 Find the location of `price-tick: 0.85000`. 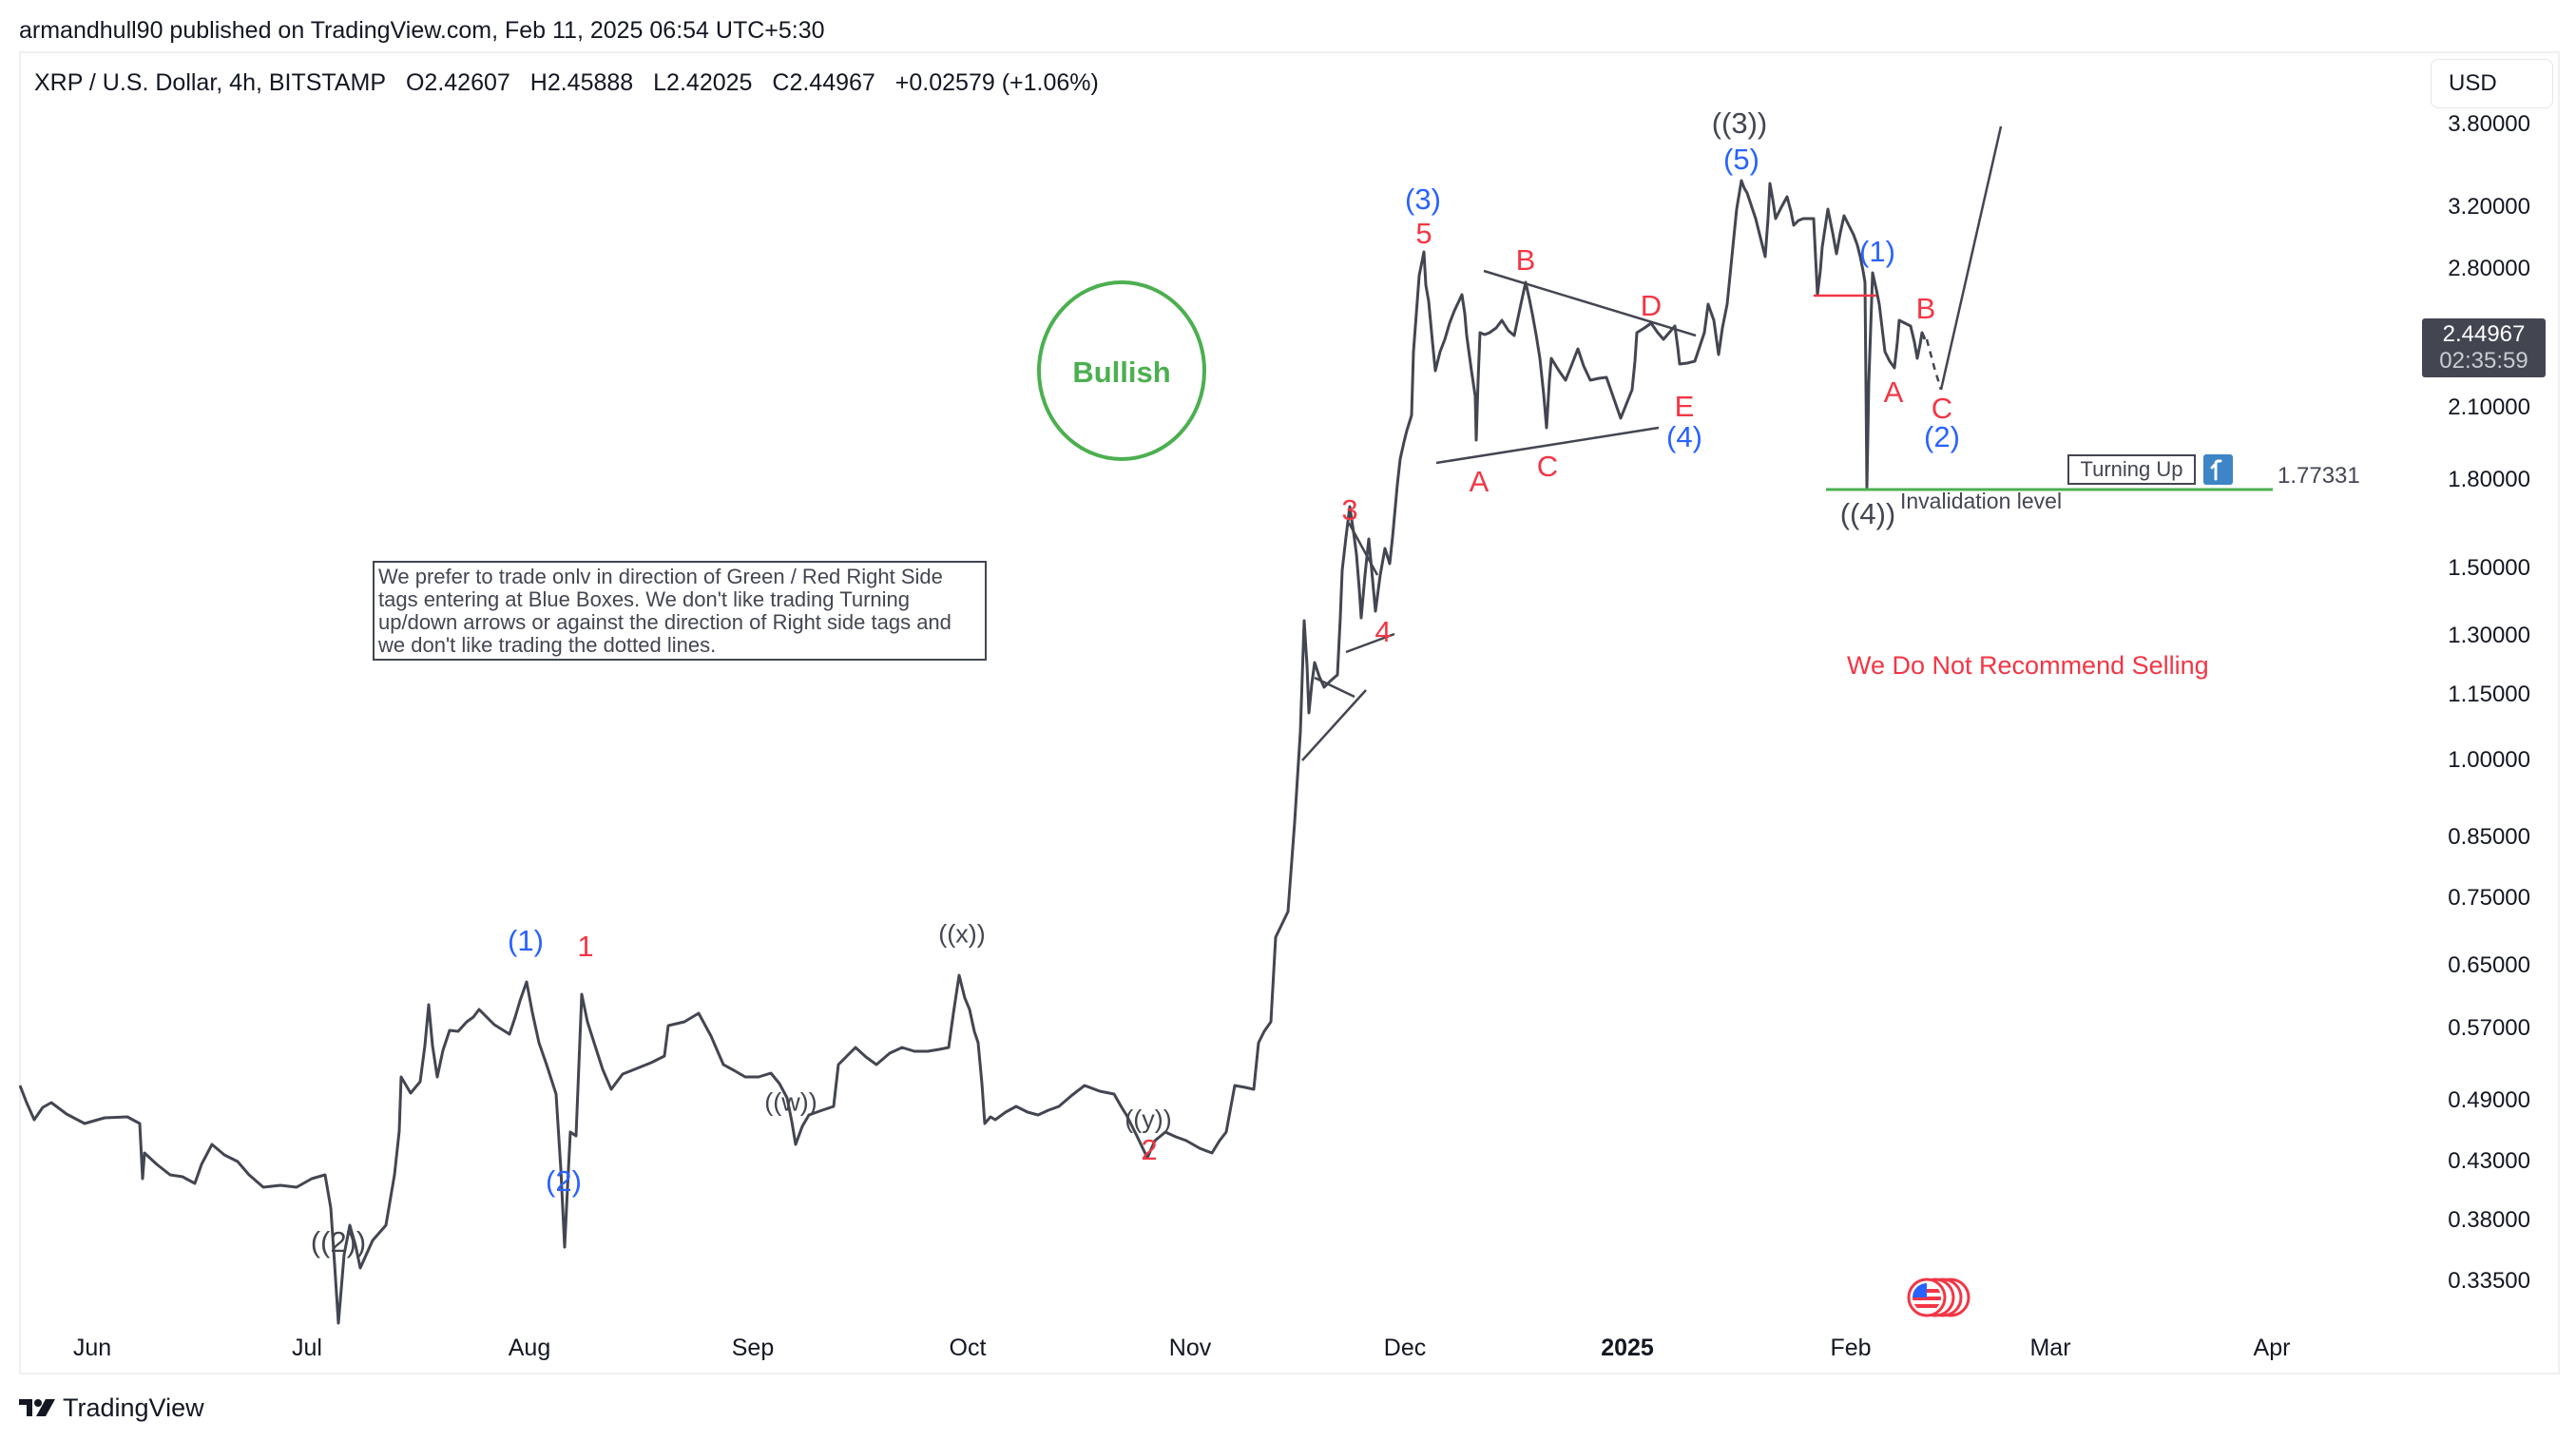

price-tick: 0.85000 is located at coordinates (2489, 837).